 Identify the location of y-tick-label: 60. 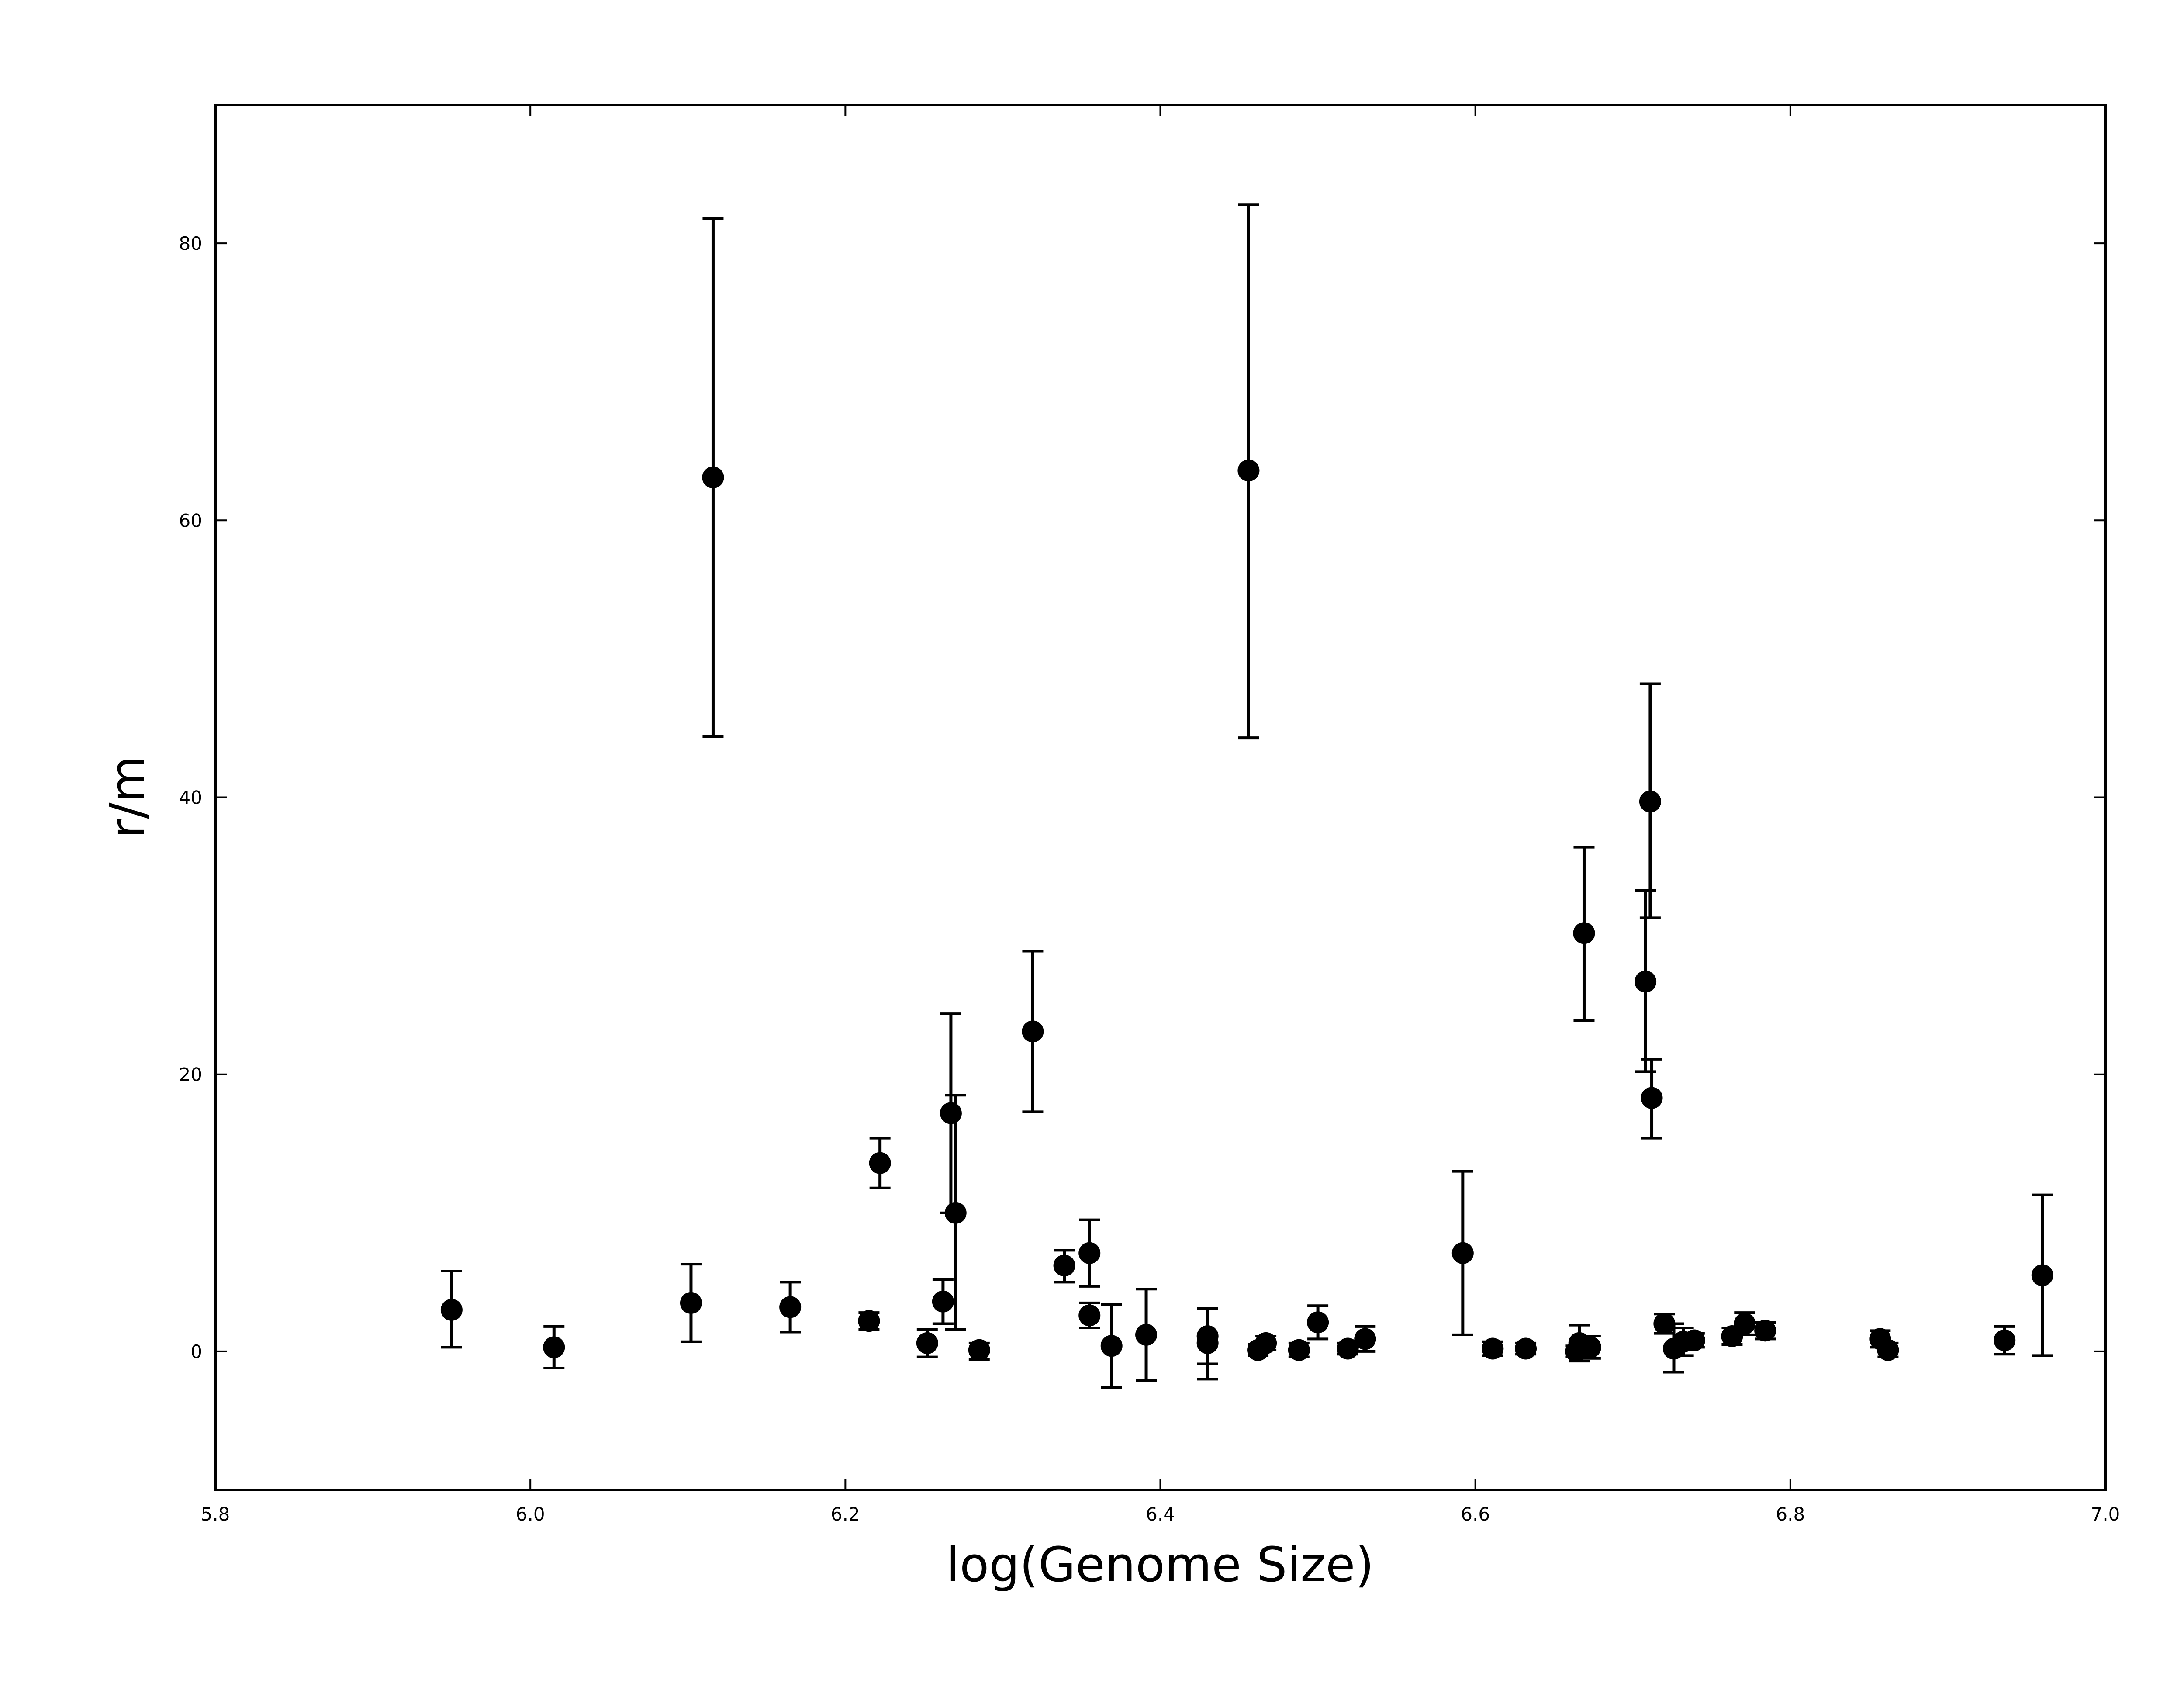
(190, 520).